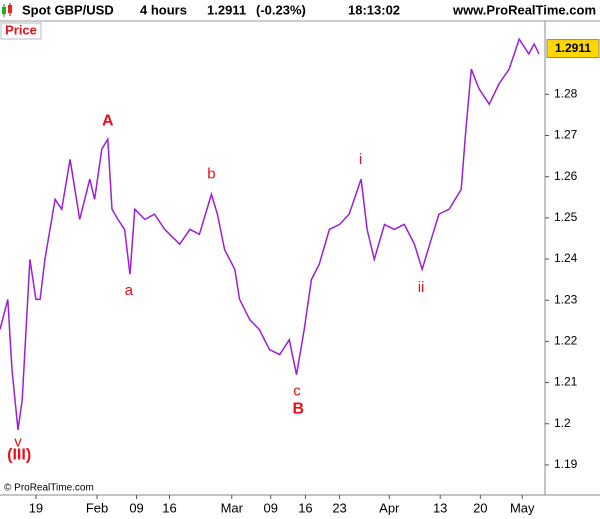 The width and height of the screenshot is (600, 519). I want to click on time: 18:13:02, so click(374, 9).